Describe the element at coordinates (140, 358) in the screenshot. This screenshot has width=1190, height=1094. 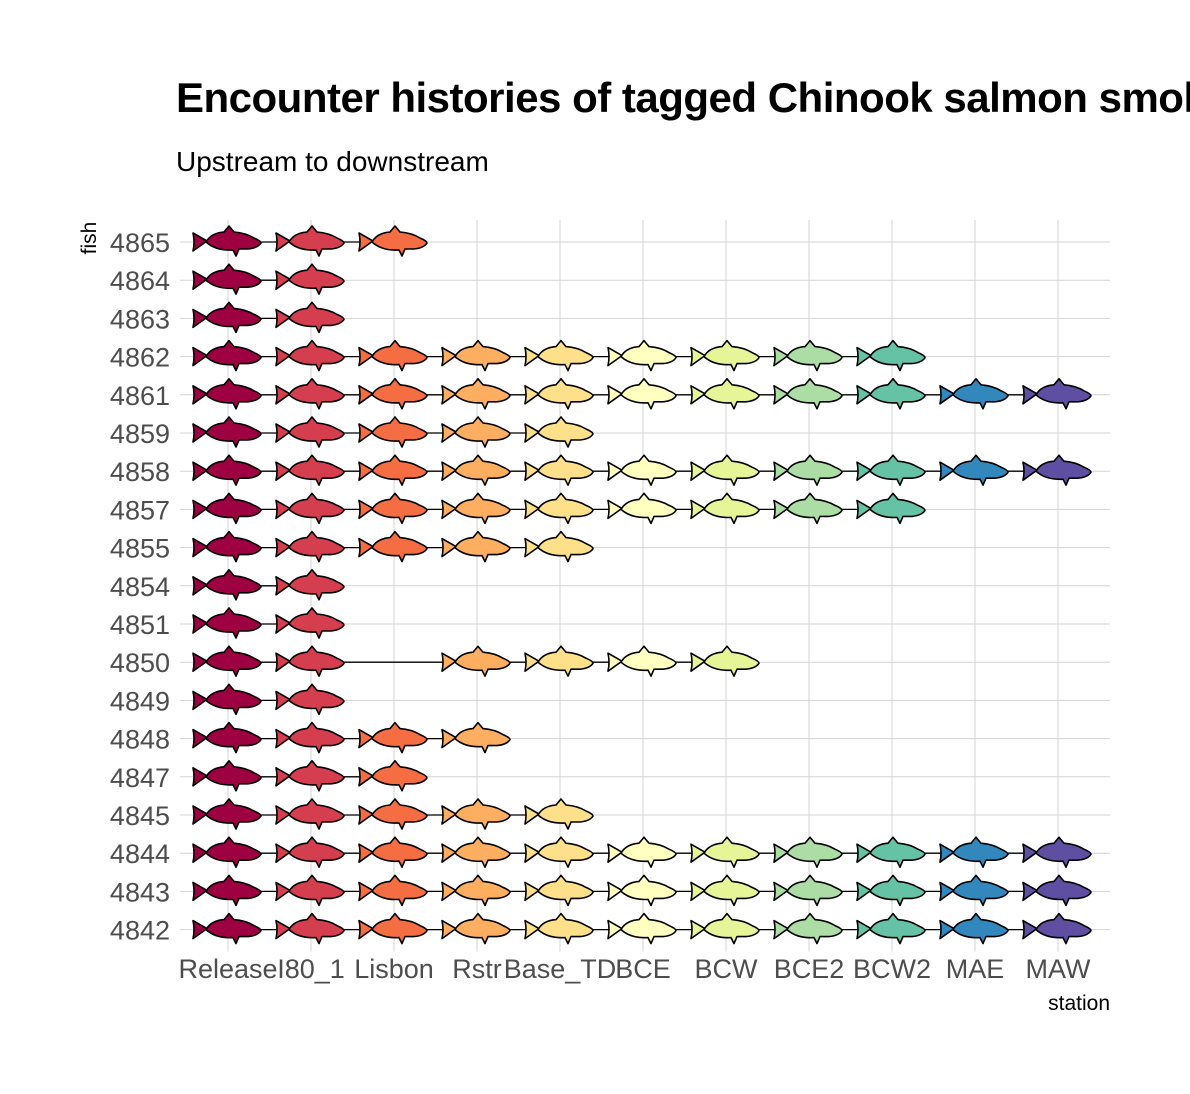
I see `y-tick-label: 4862` at that location.